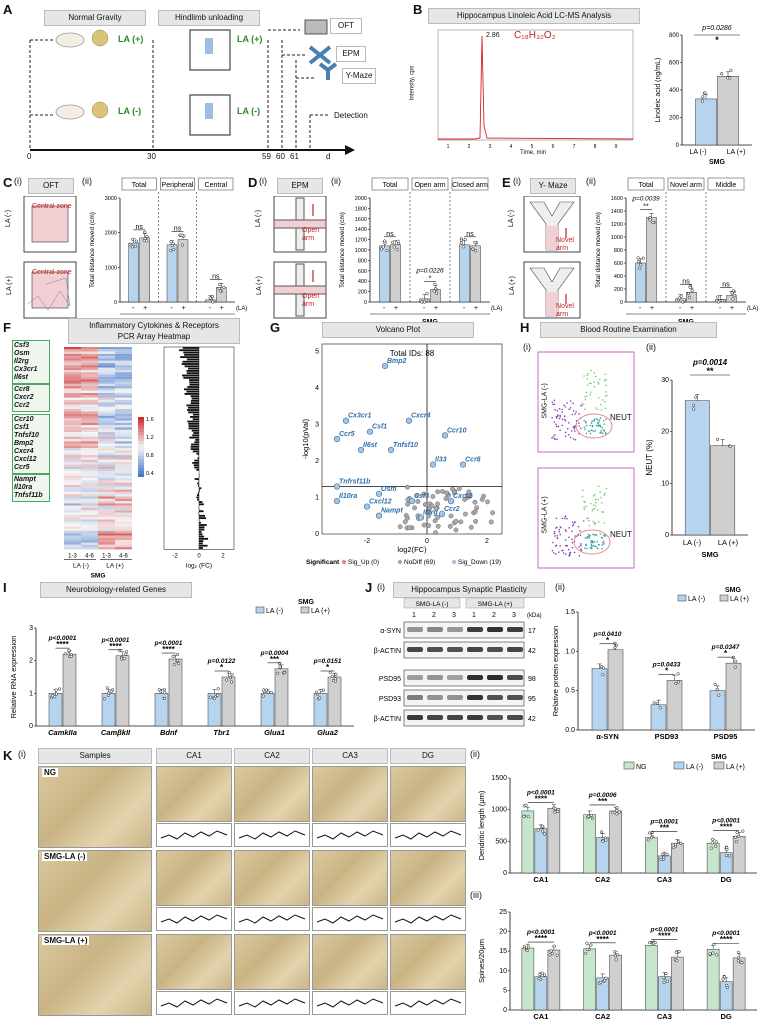 Image resolution: width=761 pixels, height=1024 pixels. Describe the element at coordinates (139, 184) in the screenshot. I see `group-header-box` at that location.